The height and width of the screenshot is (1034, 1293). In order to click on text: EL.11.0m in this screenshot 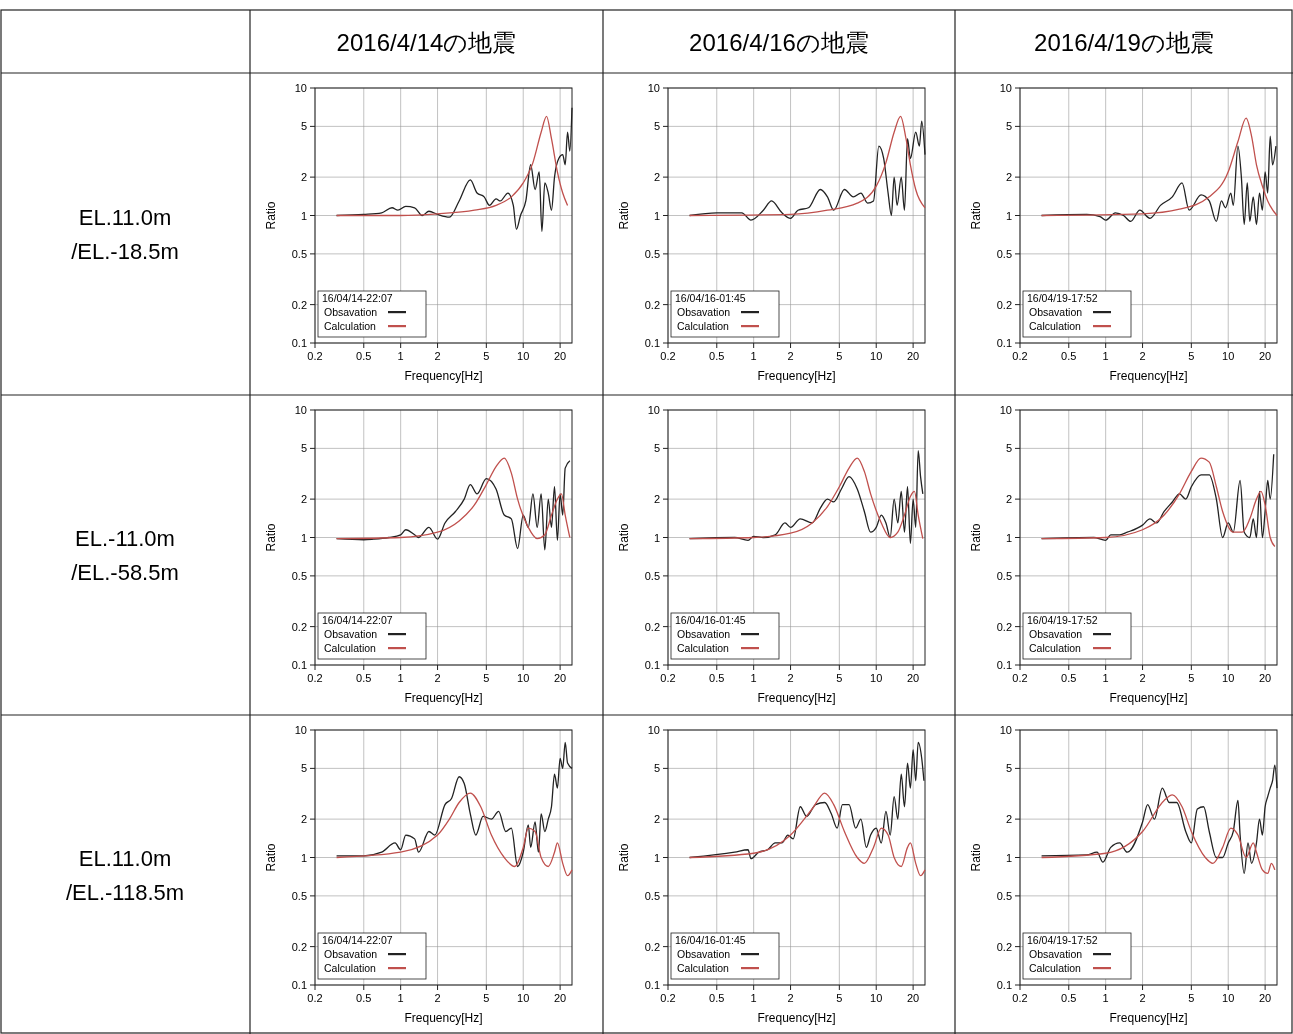, I will do `click(125, 858)`.